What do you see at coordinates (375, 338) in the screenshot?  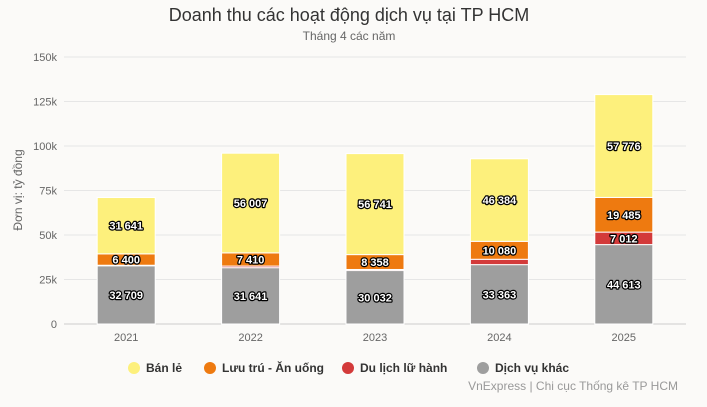 I see `x-tick-label: 2023` at bounding box center [375, 338].